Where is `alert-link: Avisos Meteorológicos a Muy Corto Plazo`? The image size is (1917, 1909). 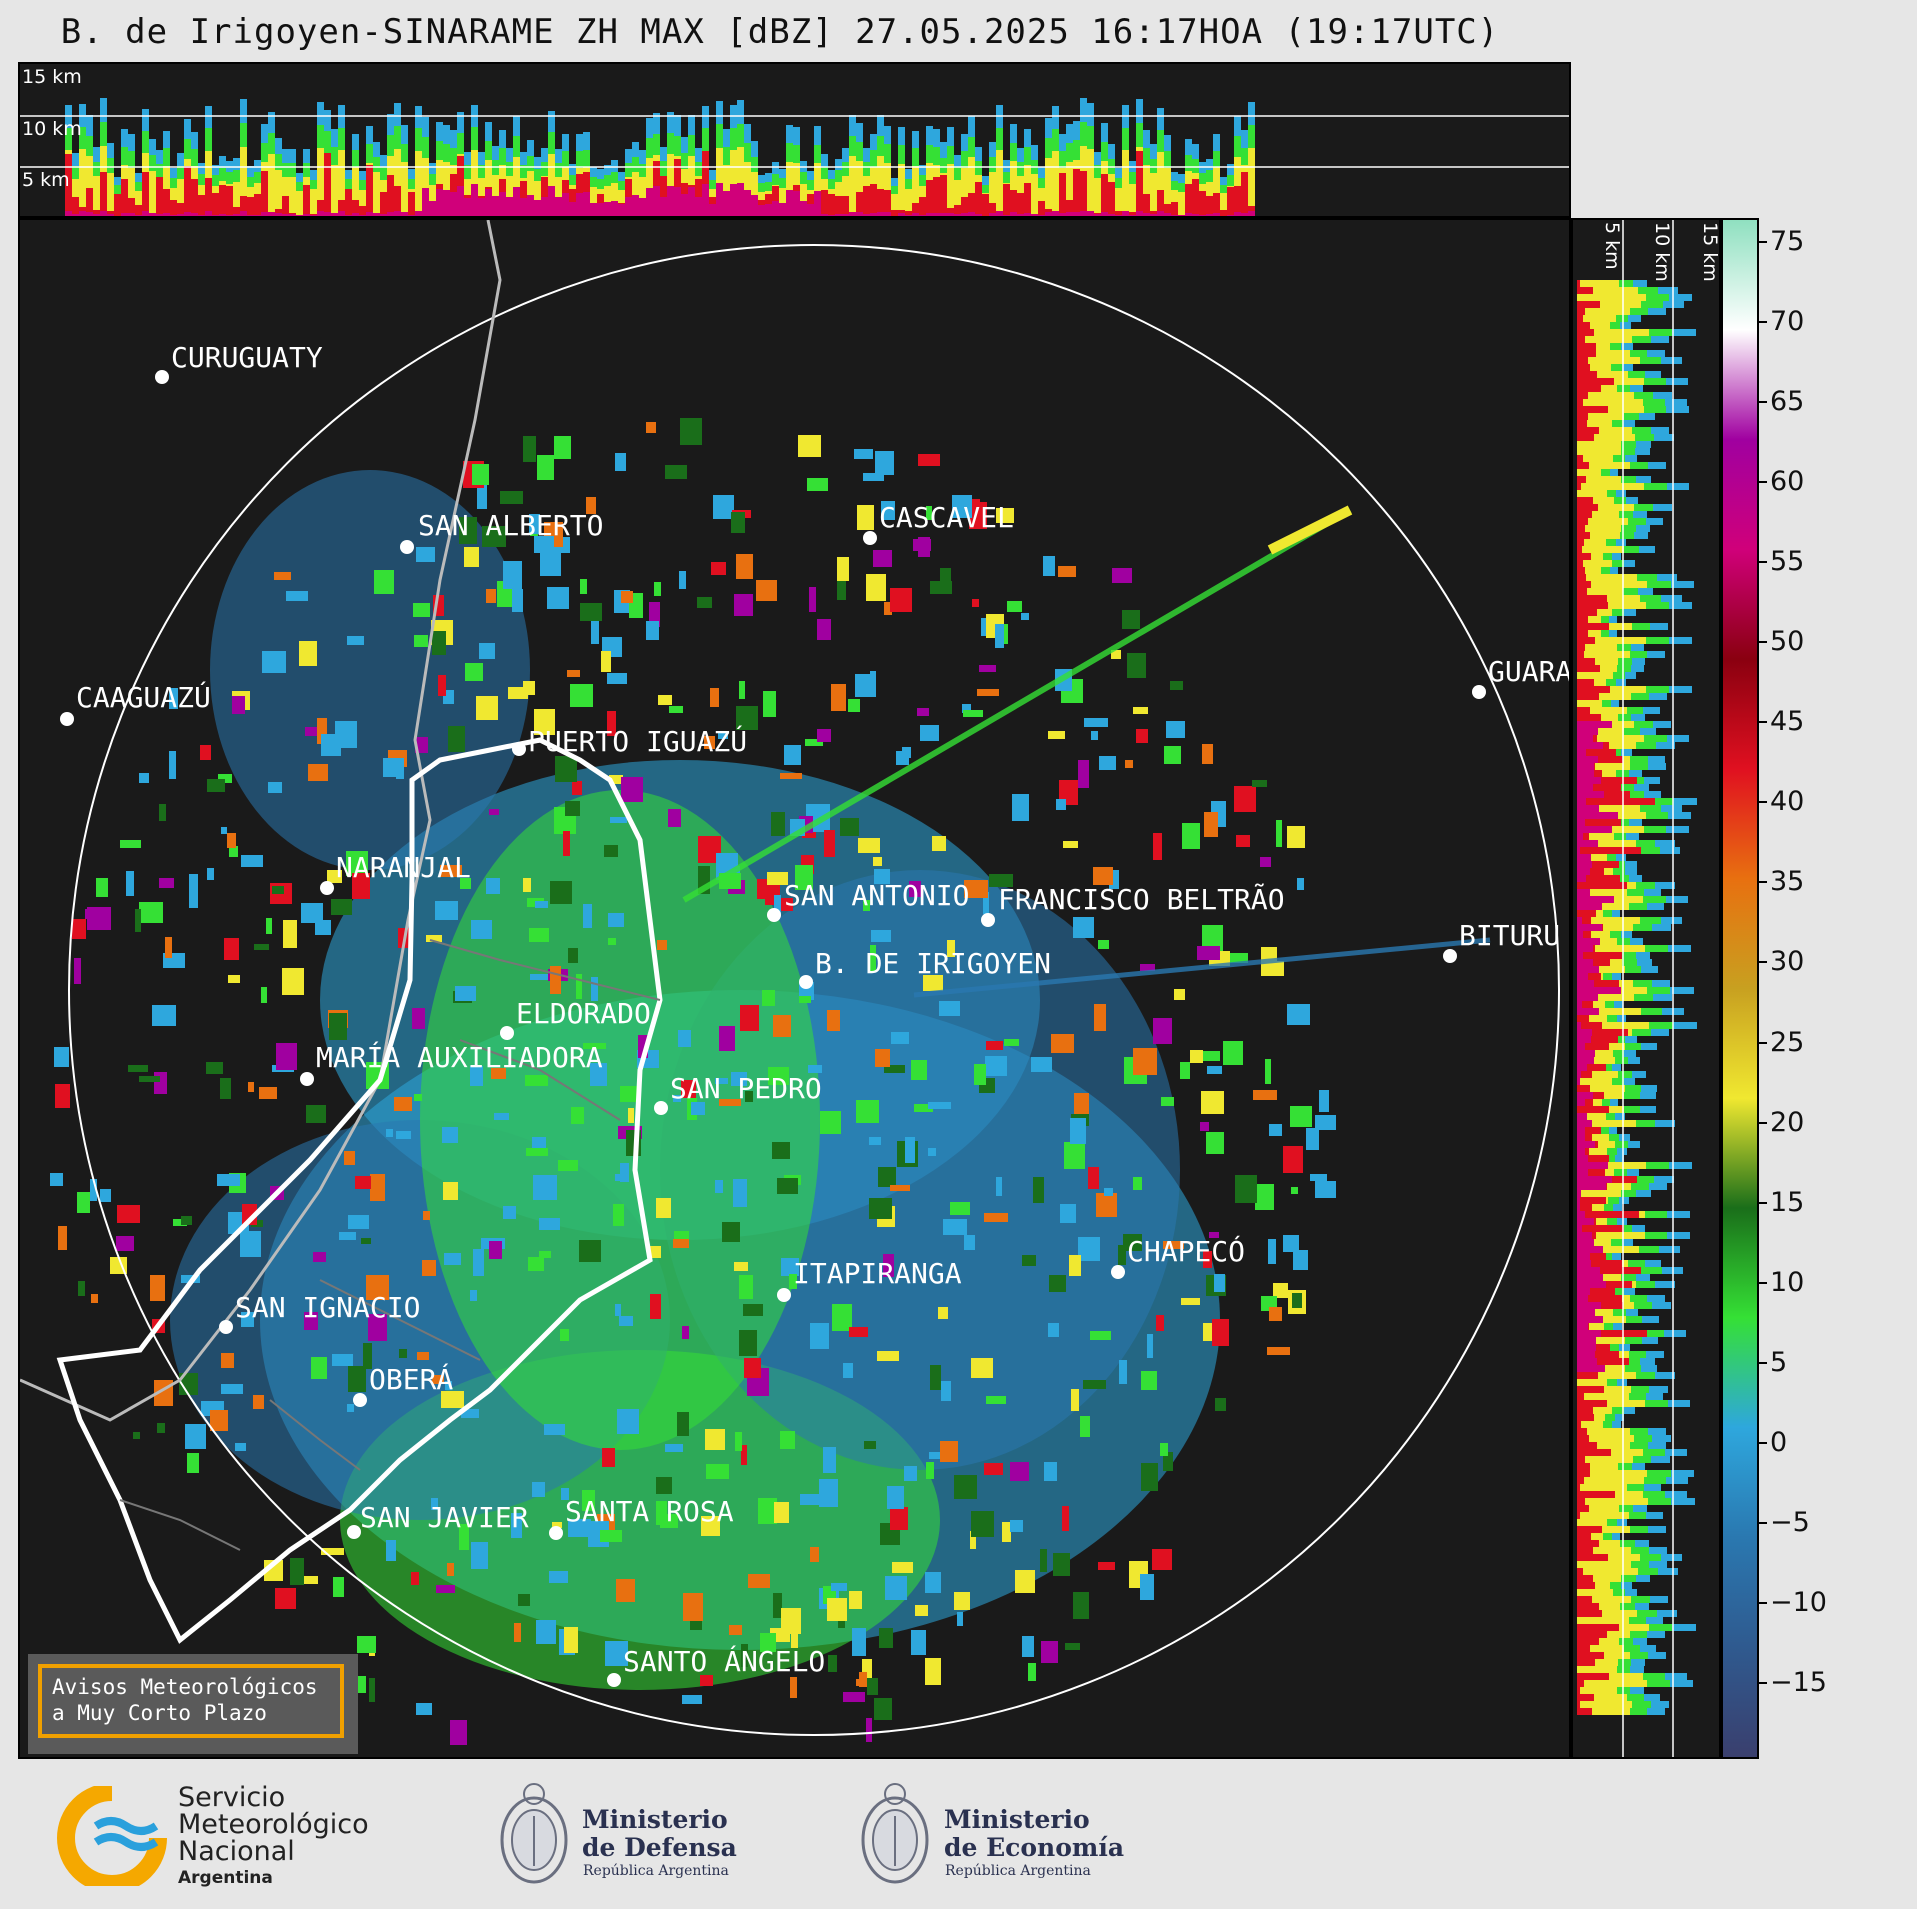
alert-link: Avisos Meteorológicos a Muy Corto Plazo is located at coordinates (191, 1701).